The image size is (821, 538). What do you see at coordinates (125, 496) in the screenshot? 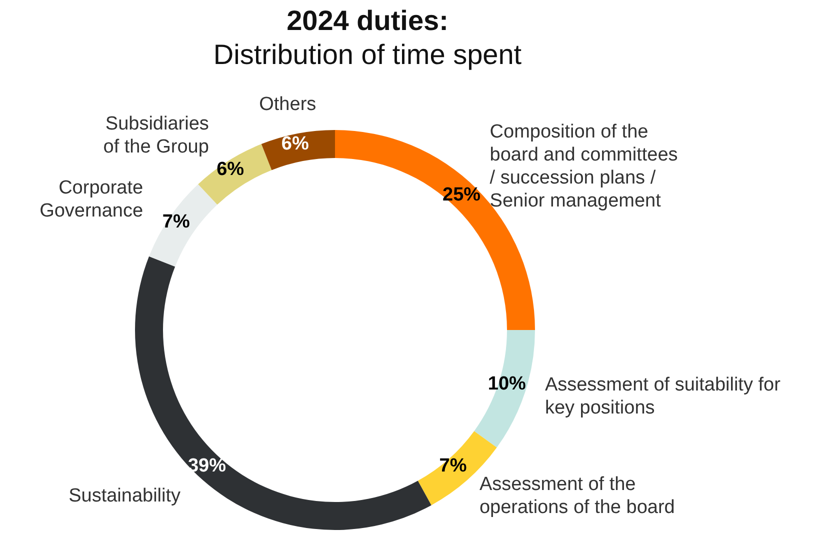
I see `slice-label: Sustainability` at bounding box center [125, 496].